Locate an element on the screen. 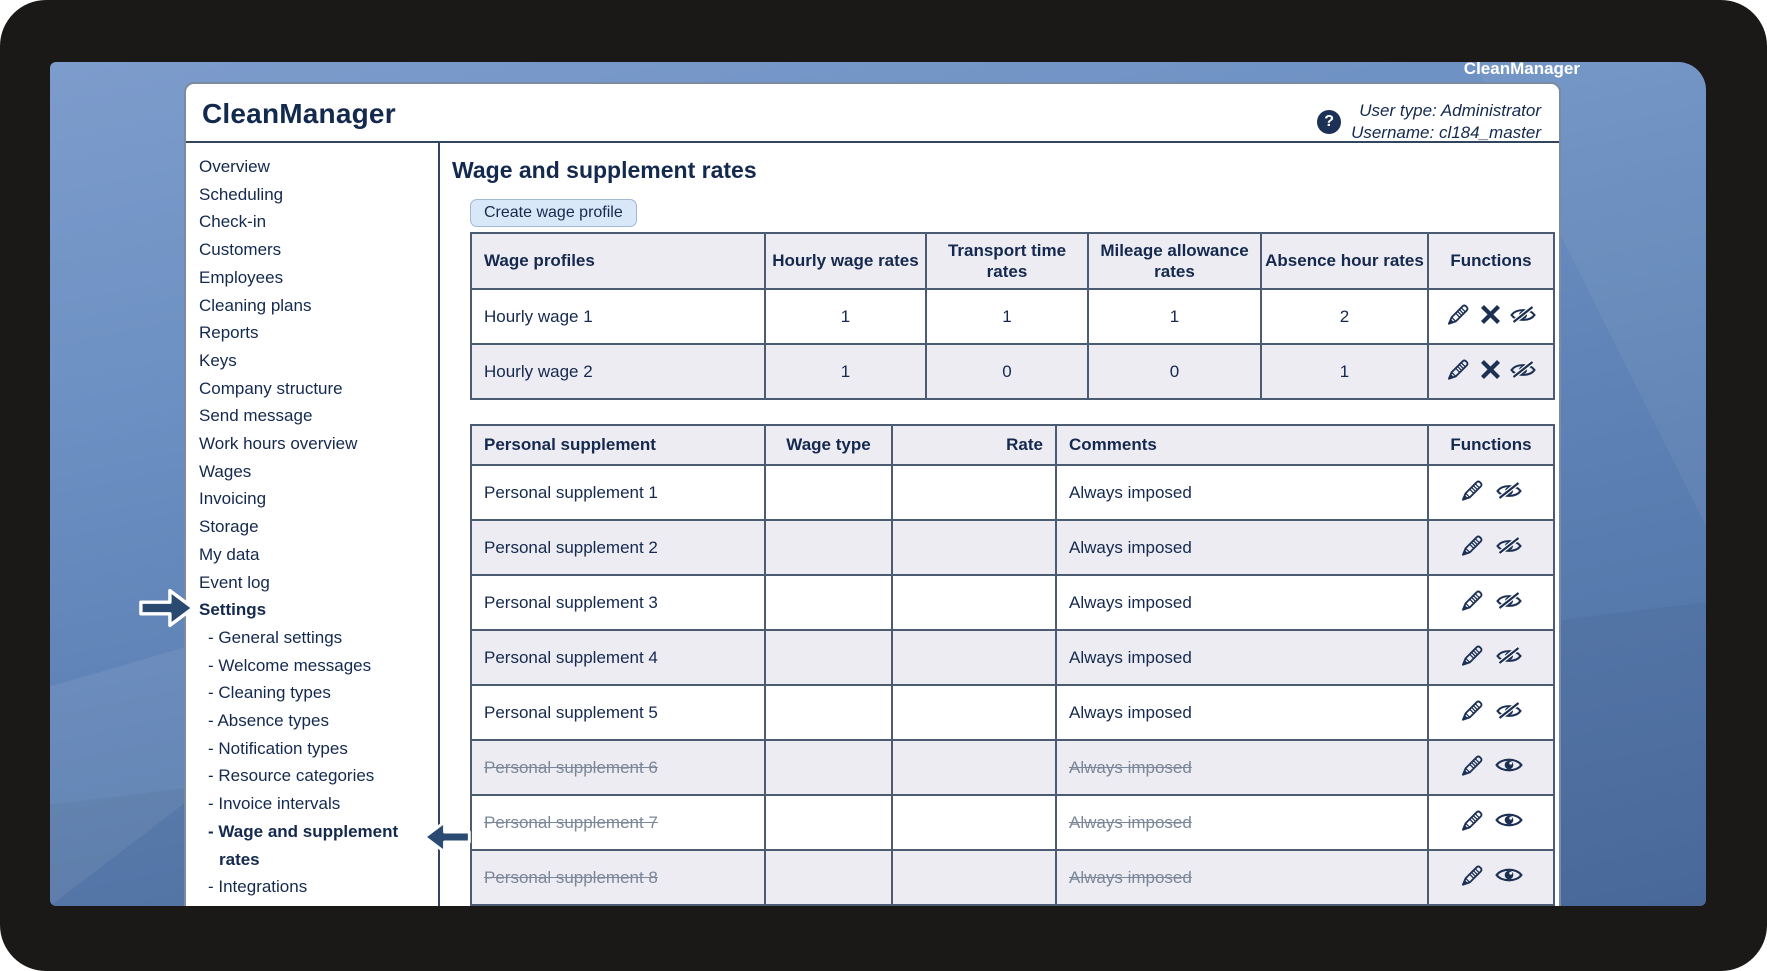 The height and width of the screenshot is (971, 1767). page-title: Wage and supplement rates is located at coordinates (604, 170).